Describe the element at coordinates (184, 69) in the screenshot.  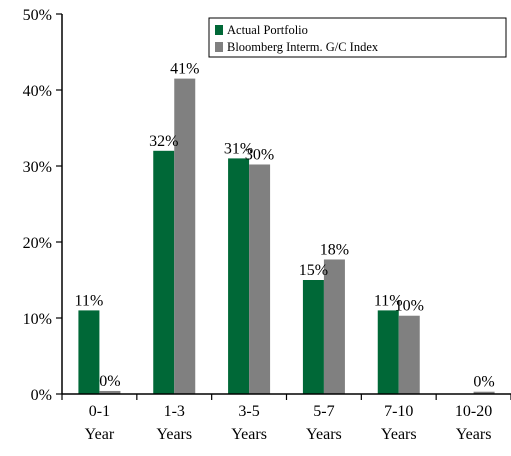
I see `data-label: 41%` at that location.